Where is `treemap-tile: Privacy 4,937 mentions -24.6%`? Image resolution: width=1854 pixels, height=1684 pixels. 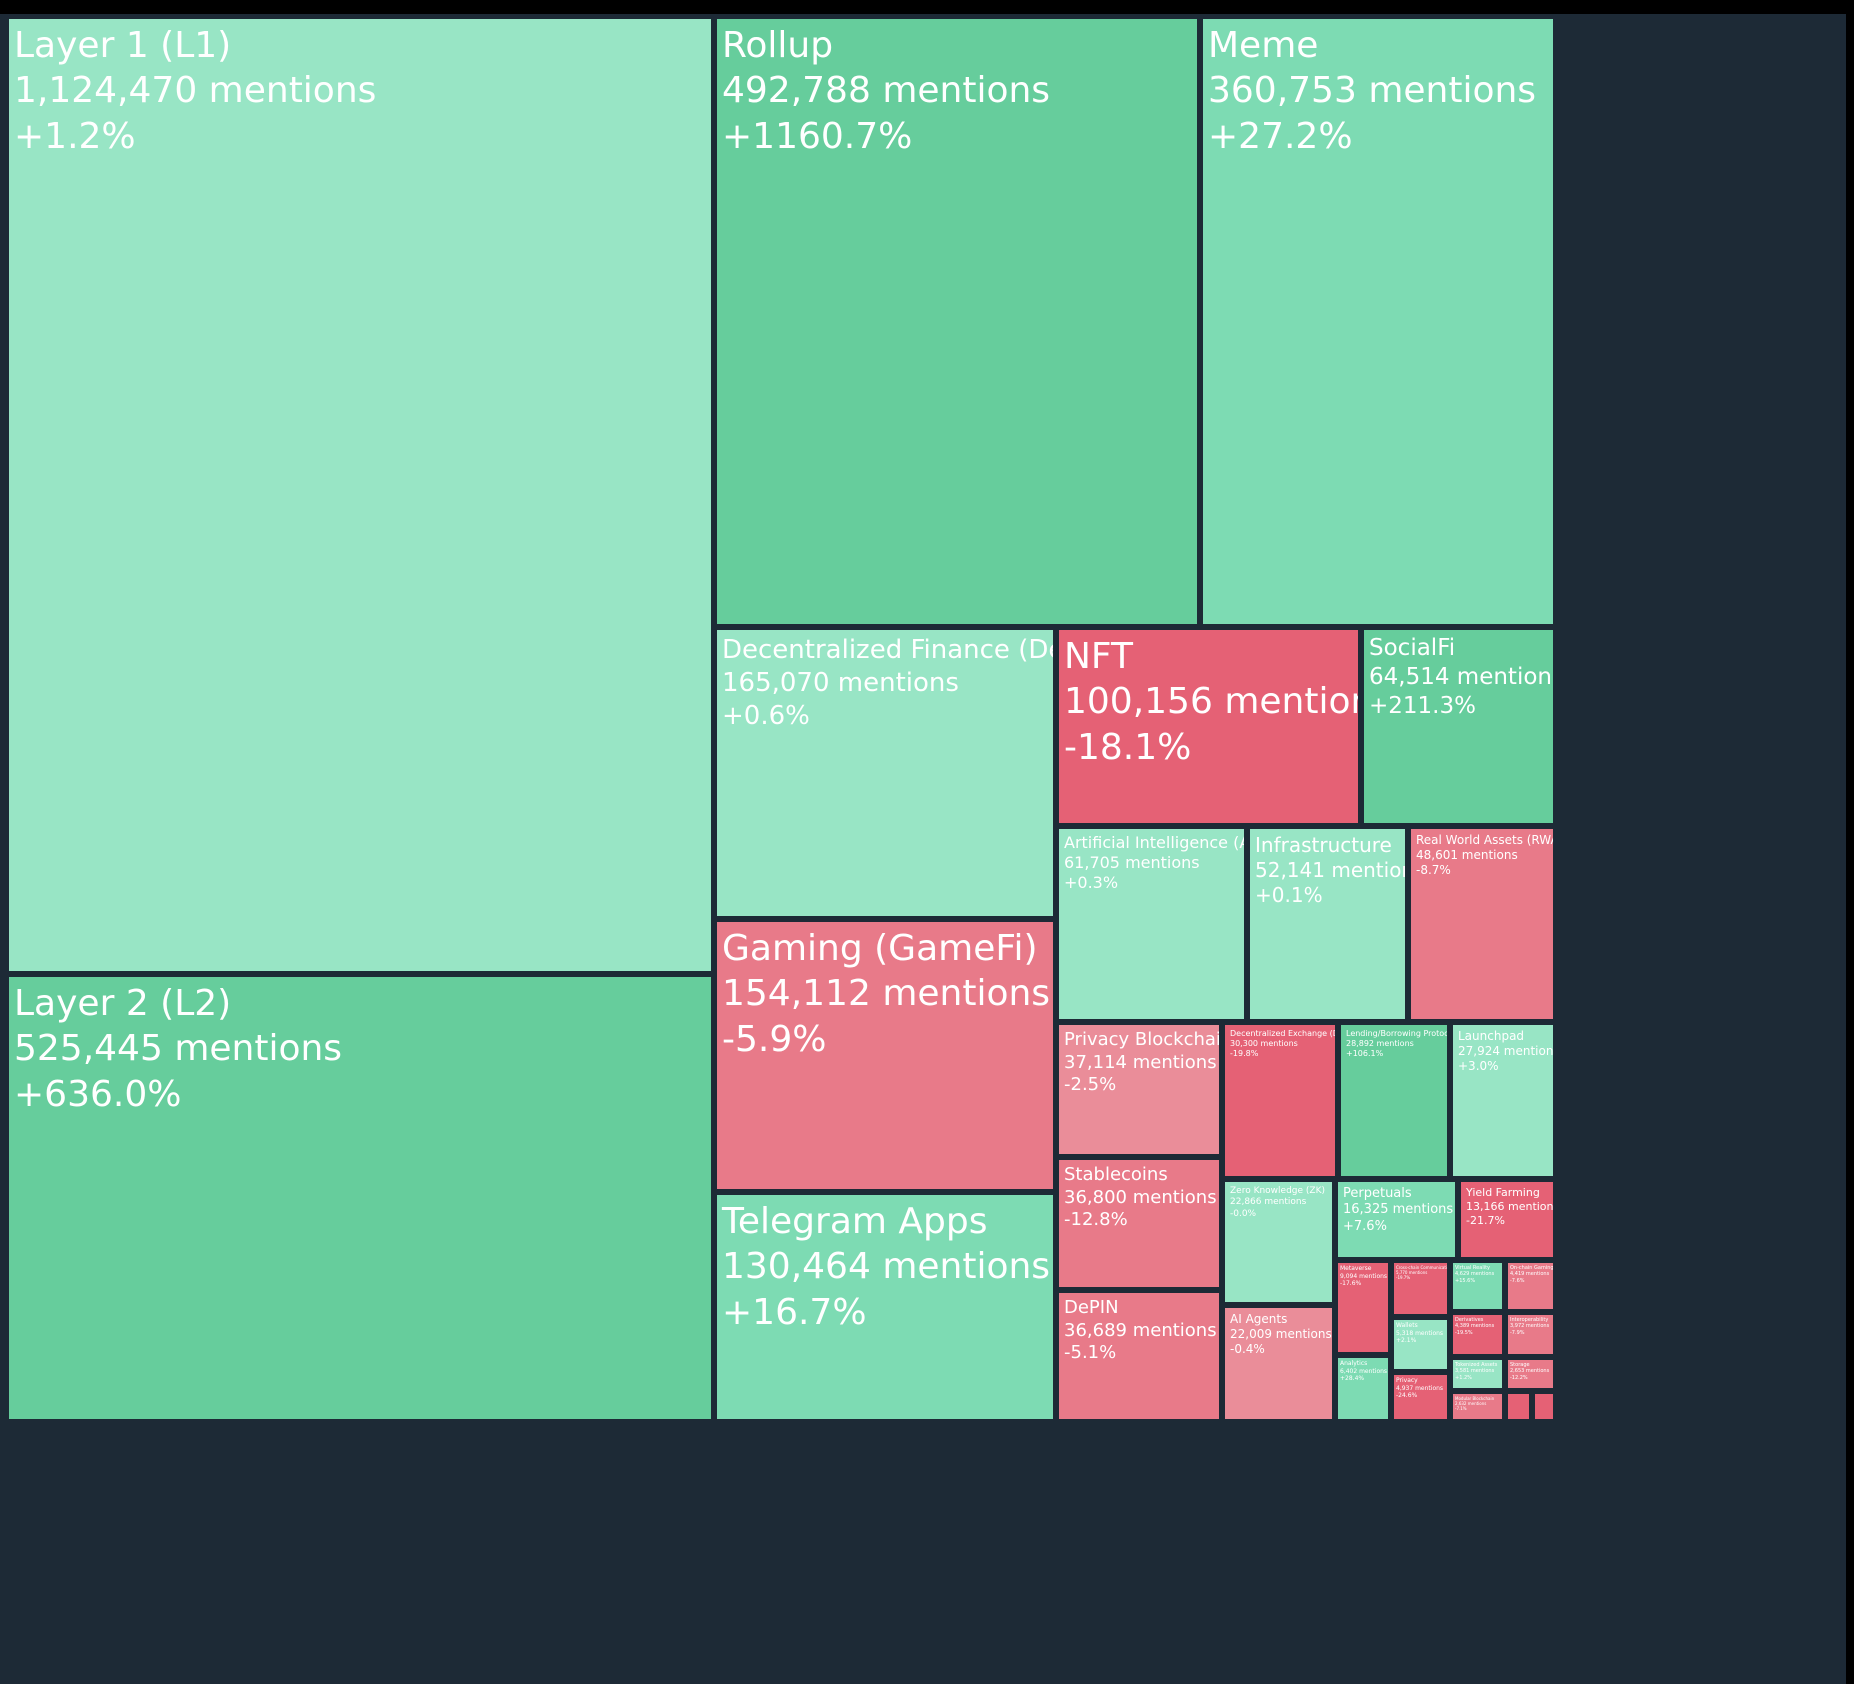 treemap-tile: Privacy 4,937 mentions -24.6% is located at coordinates (1420, 1397).